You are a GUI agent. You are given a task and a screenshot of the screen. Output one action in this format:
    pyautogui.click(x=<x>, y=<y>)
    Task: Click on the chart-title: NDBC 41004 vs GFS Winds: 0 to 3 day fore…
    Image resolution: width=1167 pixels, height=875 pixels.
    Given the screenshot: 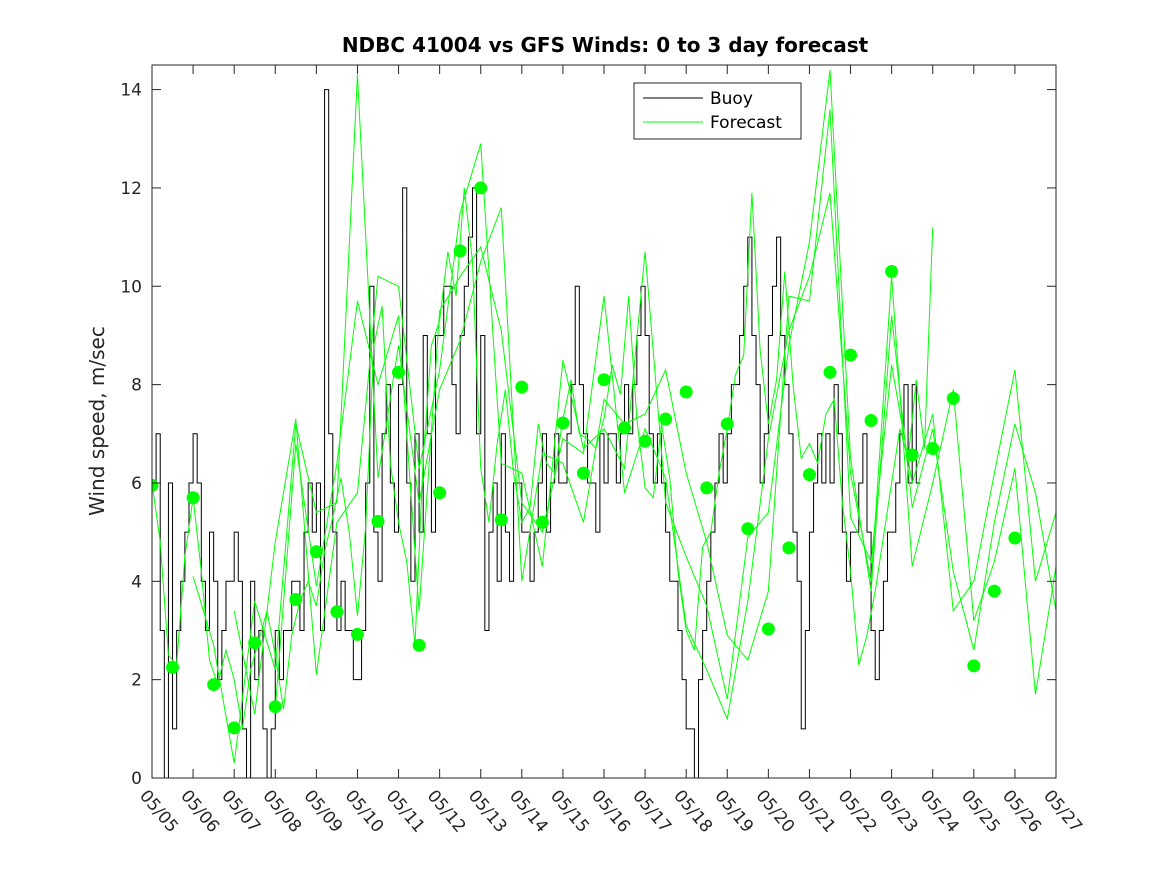 What is the action you would take?
    pyautogui.click(x=605, y=45)
    